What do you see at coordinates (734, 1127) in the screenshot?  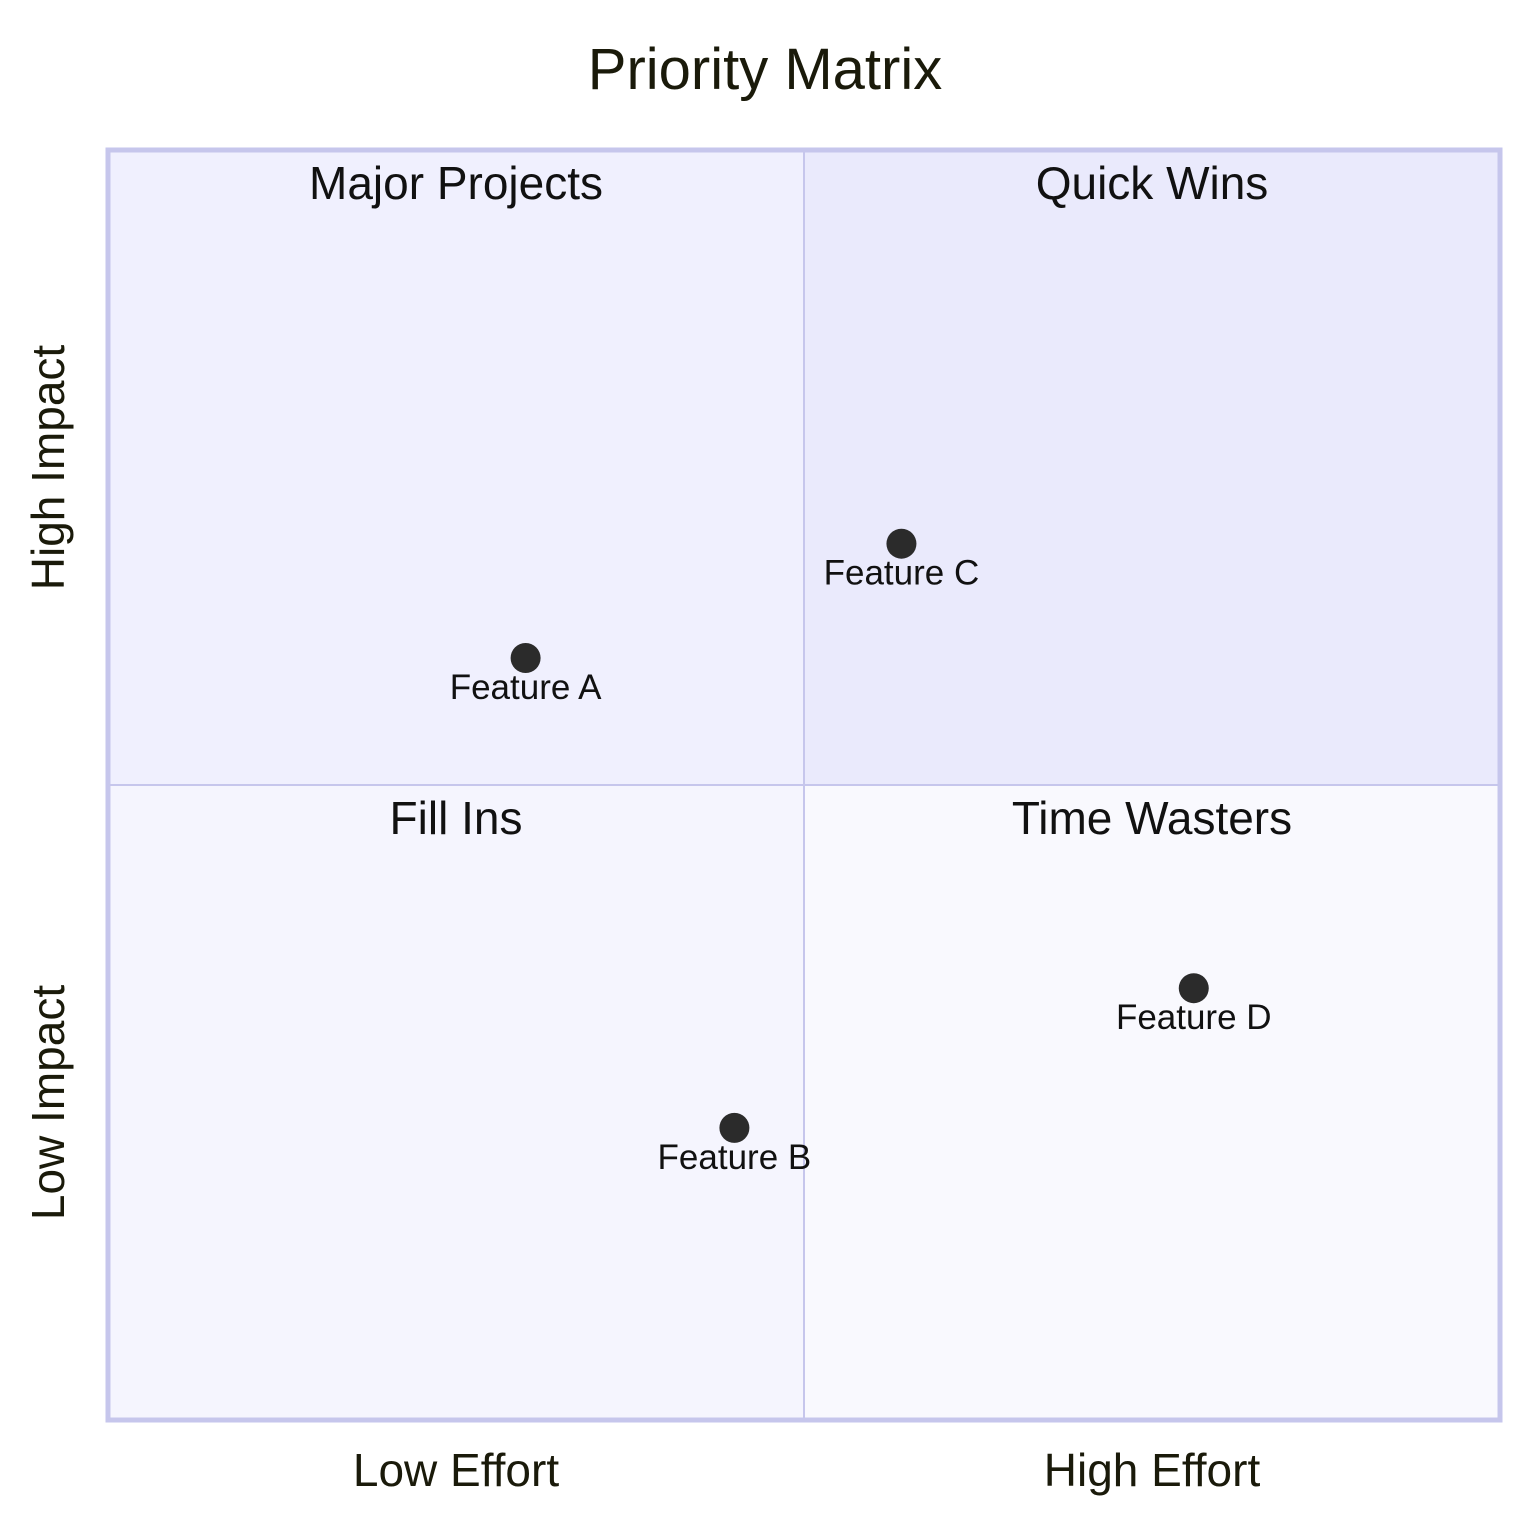 I see `data-point-feature-b` at bounding box center [734, 1127].